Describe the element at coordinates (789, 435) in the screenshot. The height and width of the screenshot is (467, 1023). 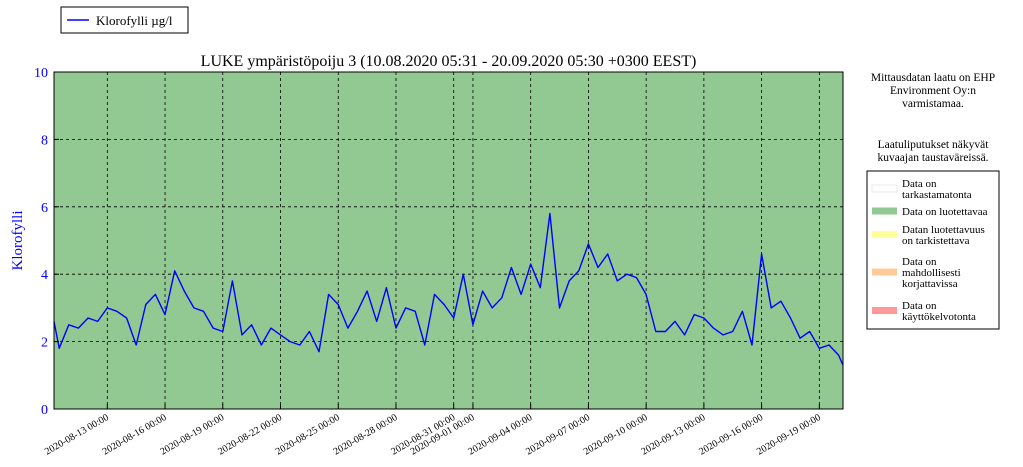
I see `x-tick-label: 2020-09-19 00:00` at that location.